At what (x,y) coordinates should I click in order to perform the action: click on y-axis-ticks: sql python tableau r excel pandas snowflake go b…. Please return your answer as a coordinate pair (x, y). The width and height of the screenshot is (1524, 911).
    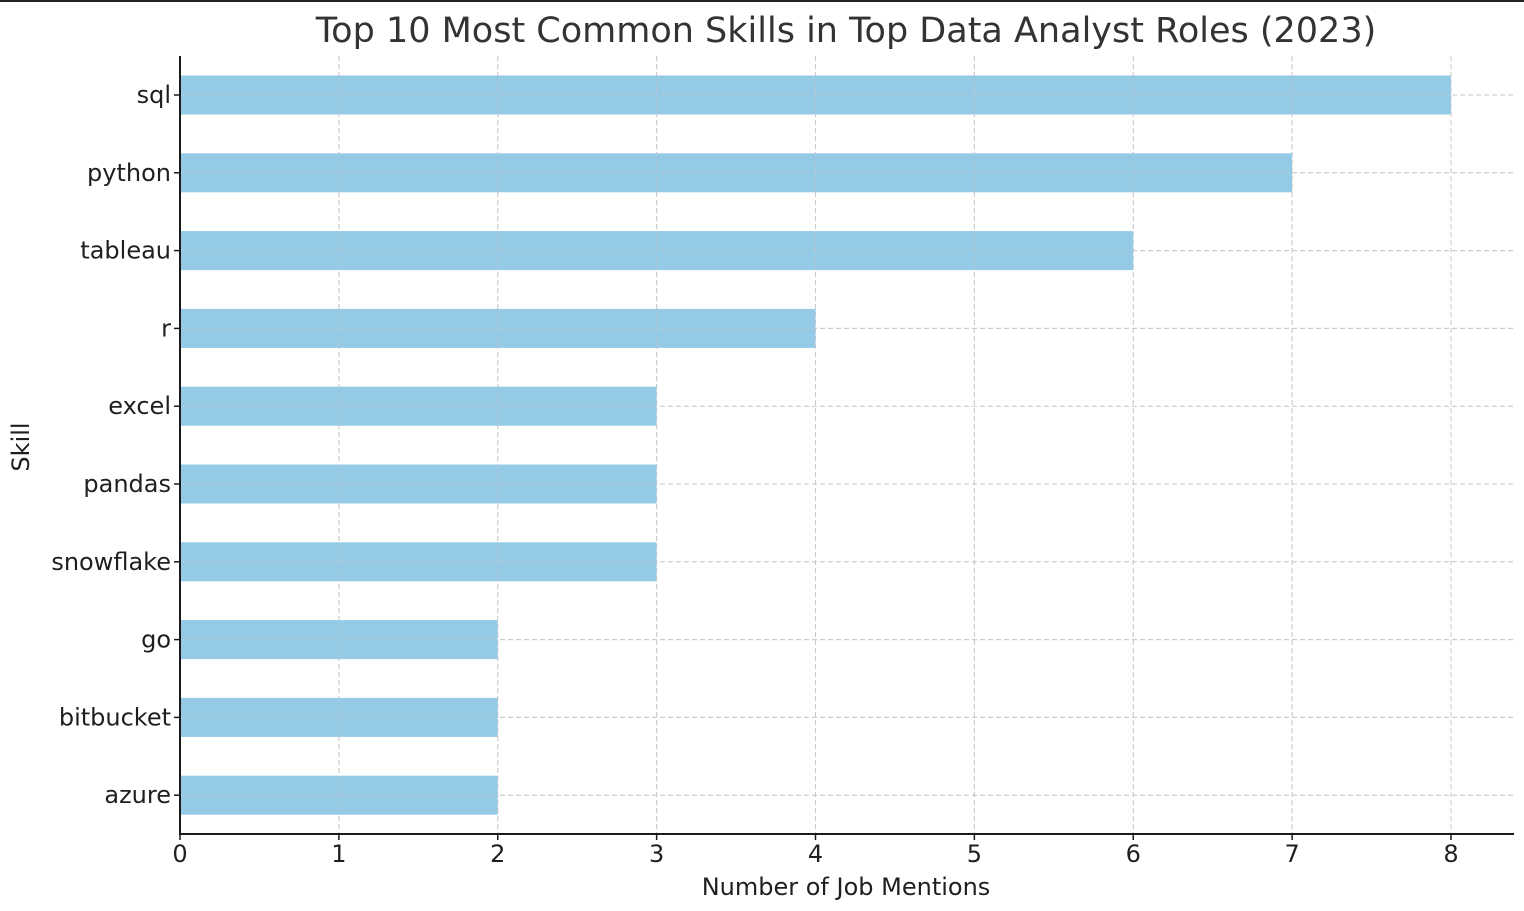
    Looking at the image, I should click on (115, 445).